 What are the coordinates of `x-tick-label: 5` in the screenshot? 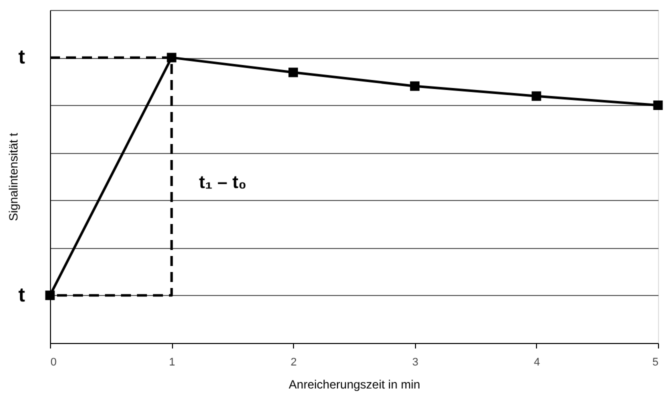 It's located at (655, 362).